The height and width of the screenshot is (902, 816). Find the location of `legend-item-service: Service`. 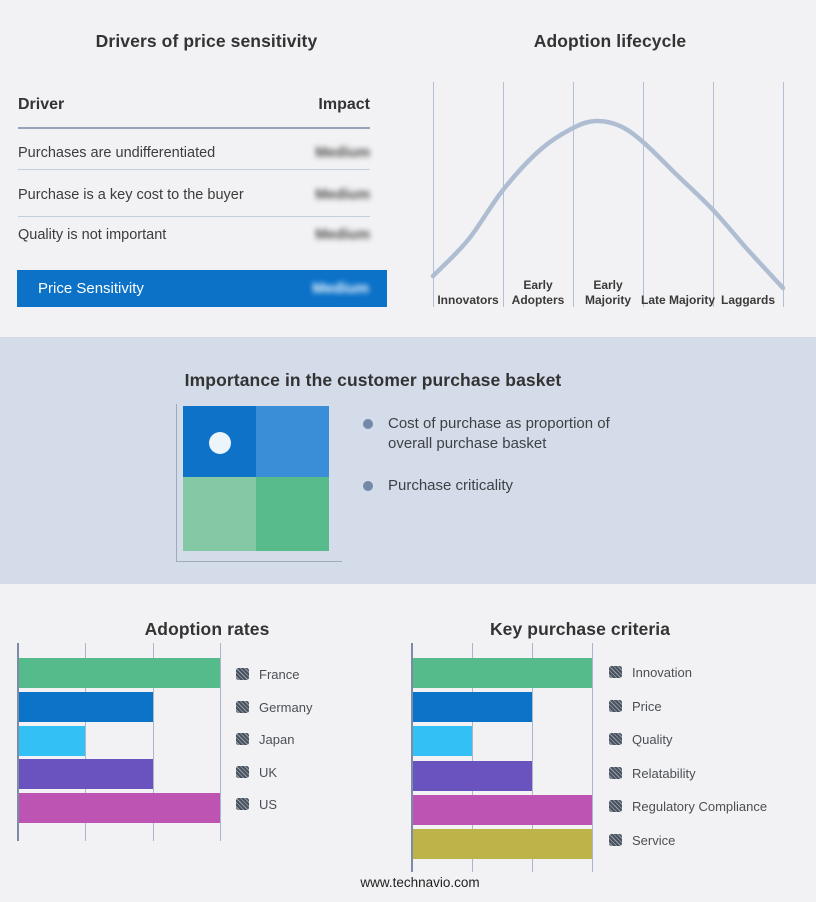

legend-item-service: Service is located at coordinates (642, 840).